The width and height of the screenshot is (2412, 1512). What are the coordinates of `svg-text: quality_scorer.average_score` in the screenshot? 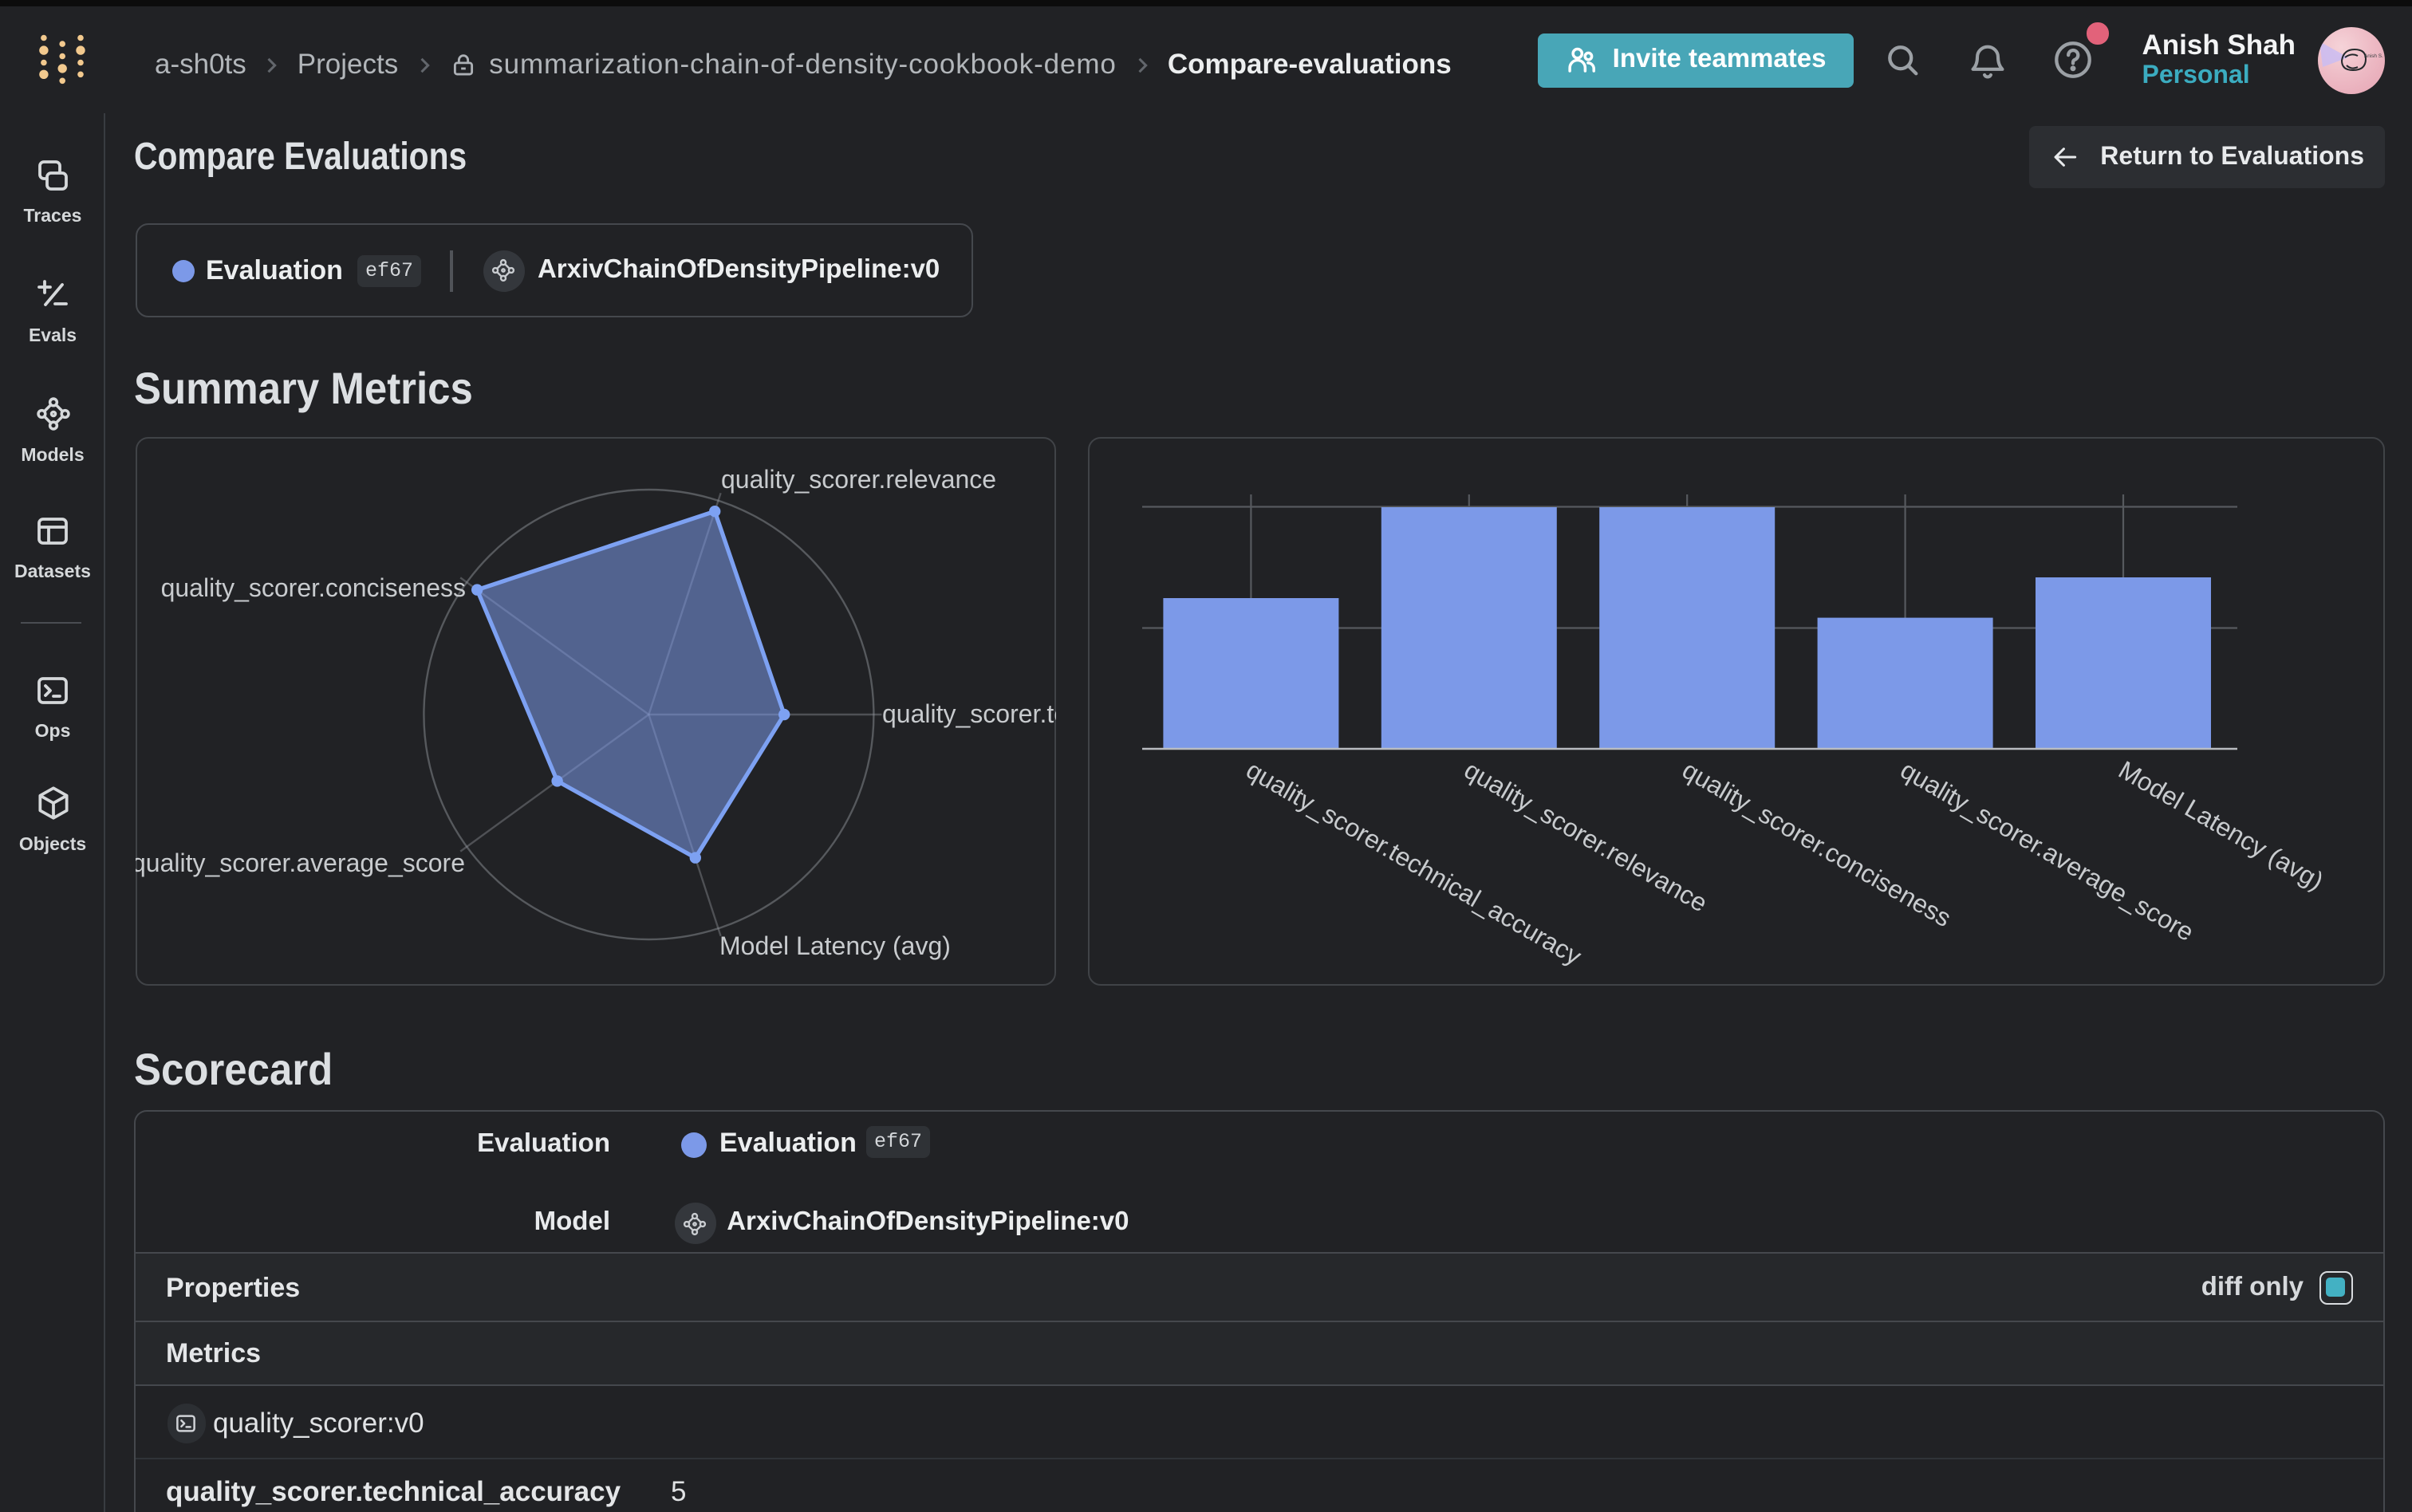 It's located at (301, 863).